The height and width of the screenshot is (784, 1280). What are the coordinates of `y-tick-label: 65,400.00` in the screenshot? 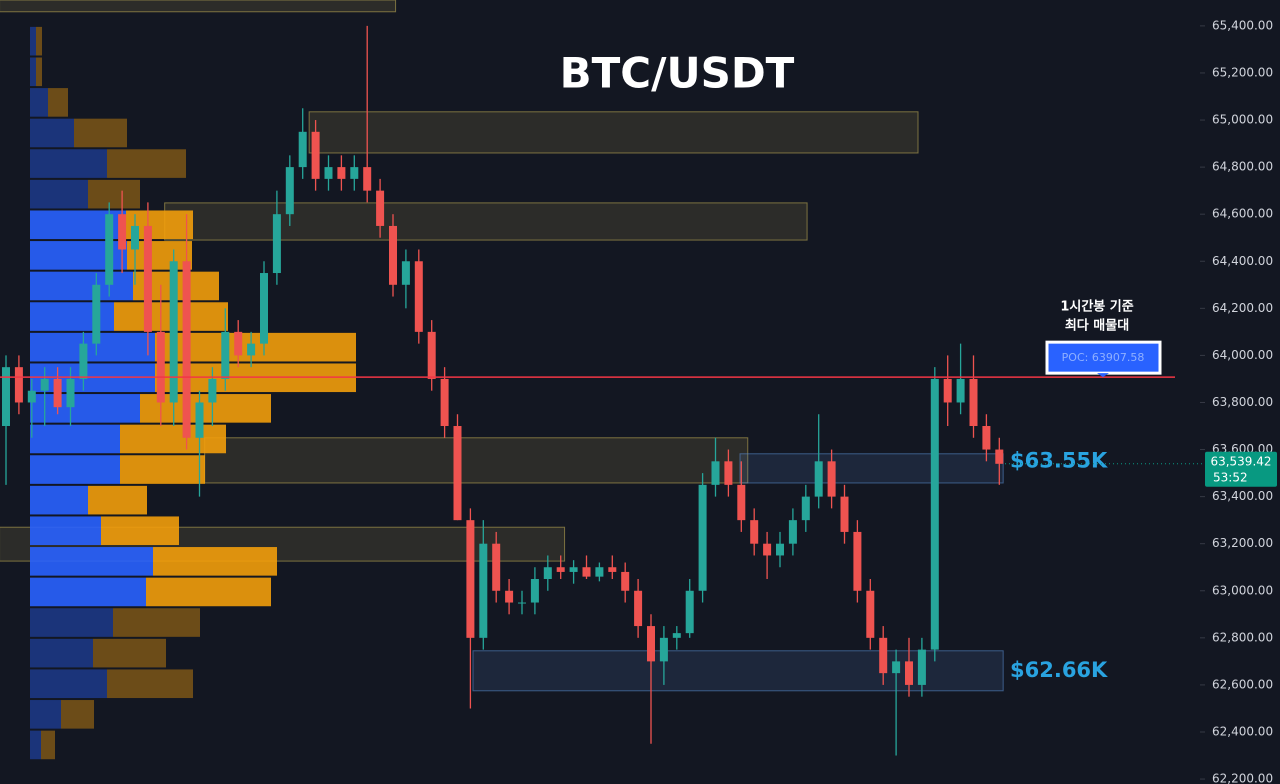 It's located at (1242, 25).